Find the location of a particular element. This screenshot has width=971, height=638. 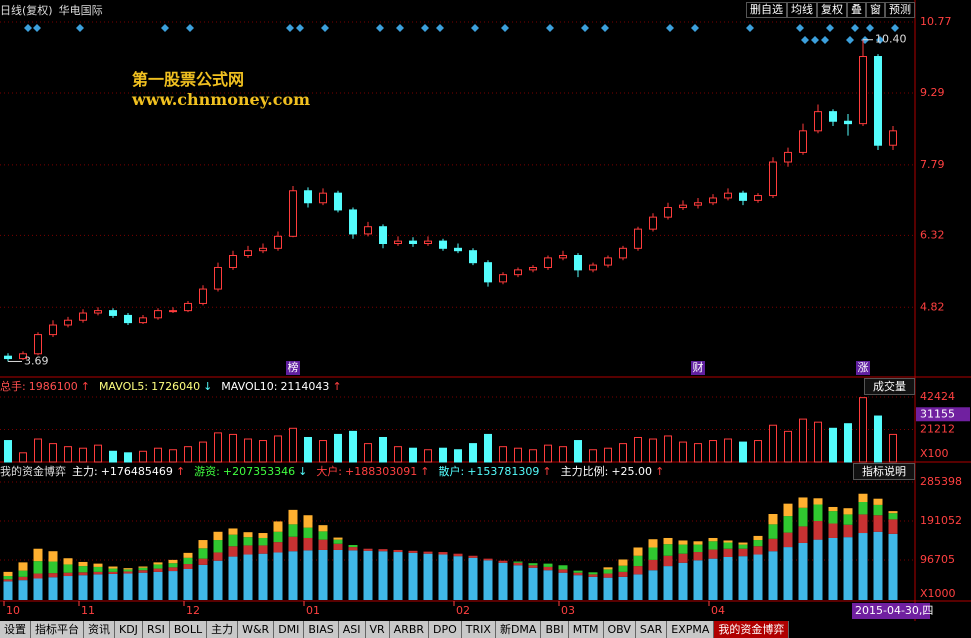

tab: RSI is located at coordinates (156, 629).